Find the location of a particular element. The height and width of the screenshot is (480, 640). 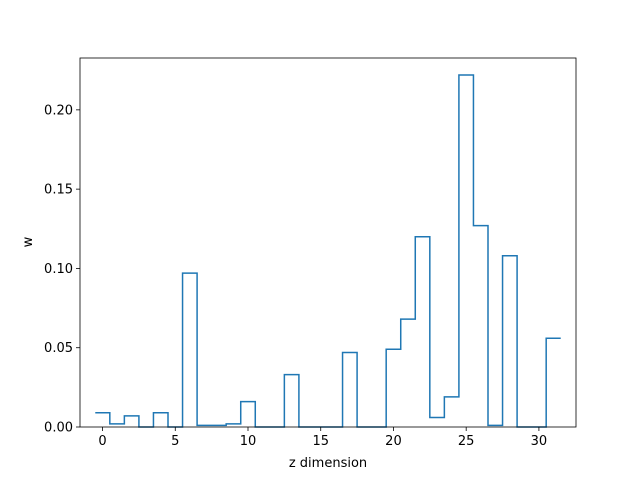

y-tick-label: 0.20 is located at coordinates (58, 110).